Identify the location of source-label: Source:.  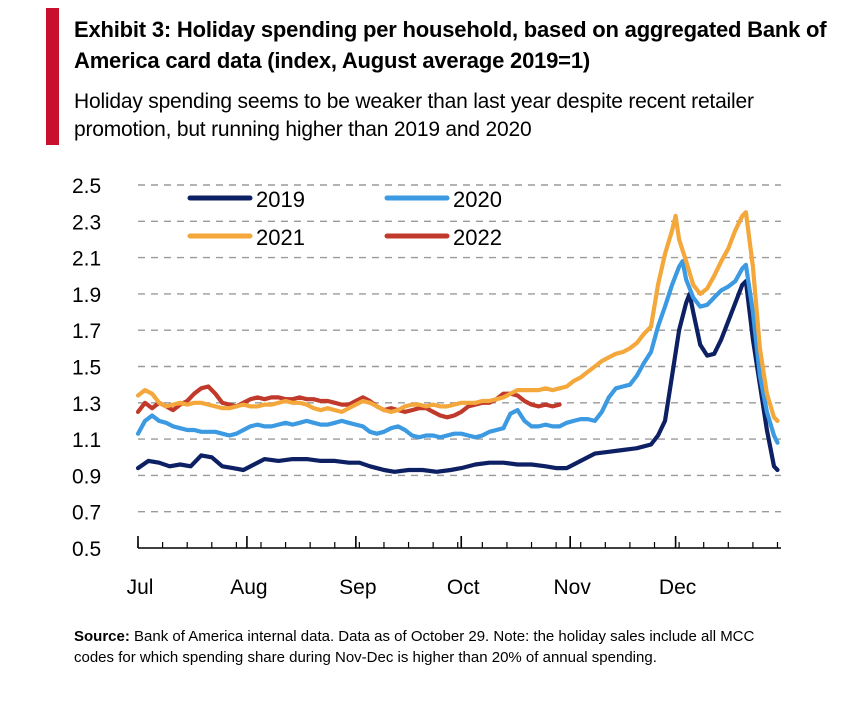
(102, 636).